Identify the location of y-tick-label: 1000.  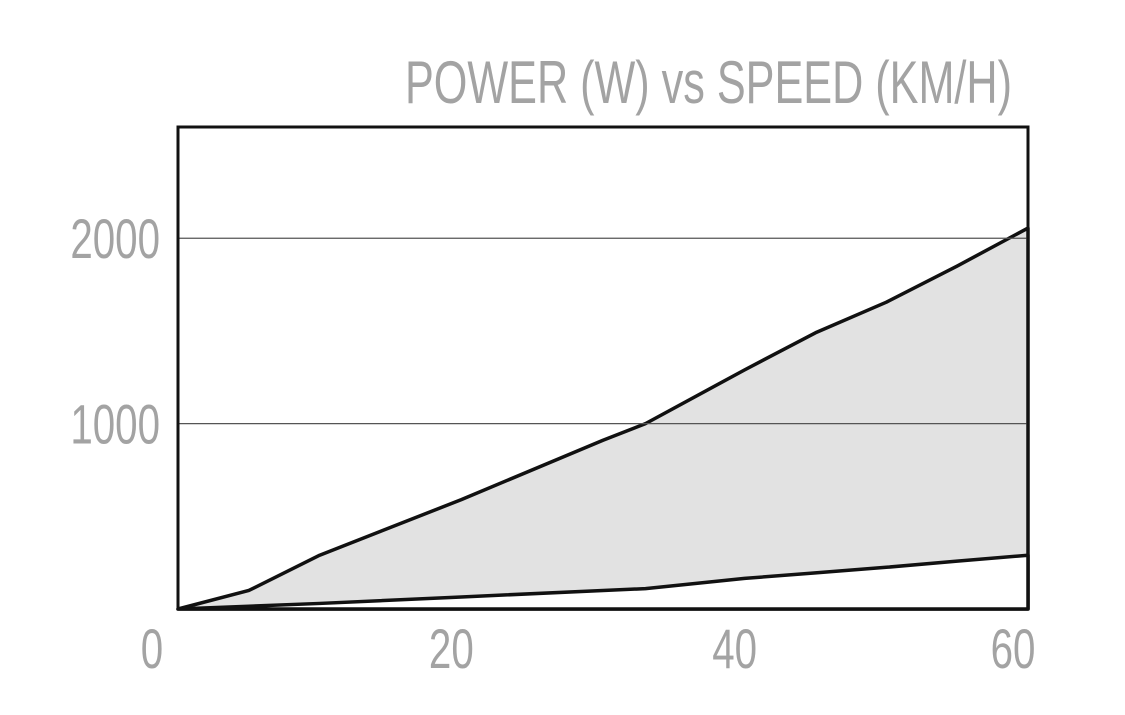
(115, 425).